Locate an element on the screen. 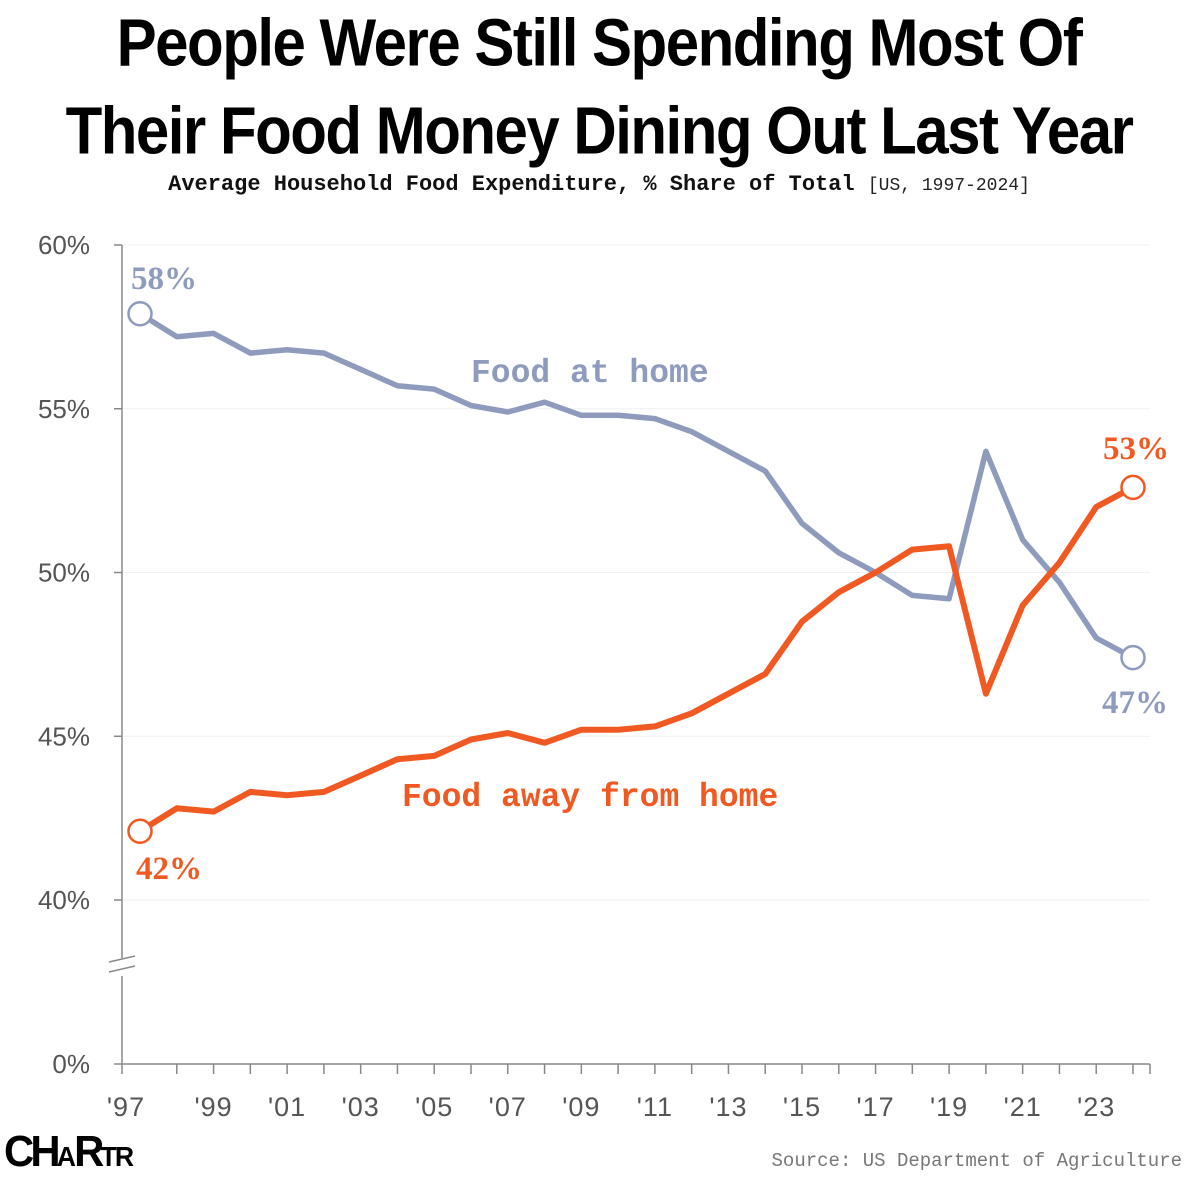  series-name-label: Food at home is located at coordinates (590, 373).